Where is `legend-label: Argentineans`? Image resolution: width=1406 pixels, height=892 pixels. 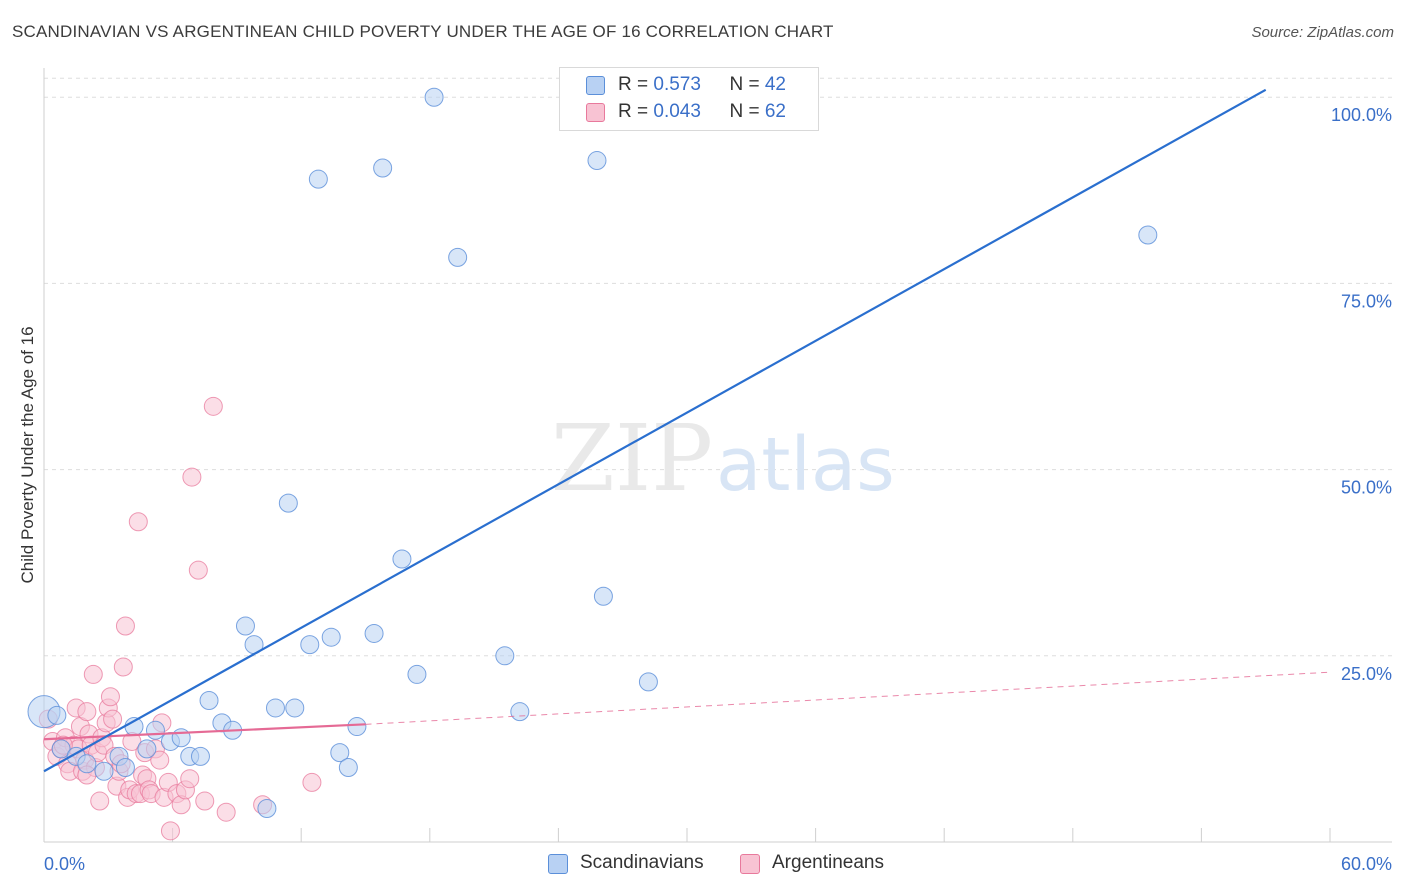 legend-label: Argentineans is located at coordinates (828, 862).